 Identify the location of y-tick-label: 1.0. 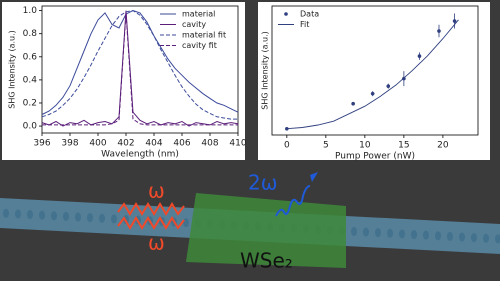
(30, 11).